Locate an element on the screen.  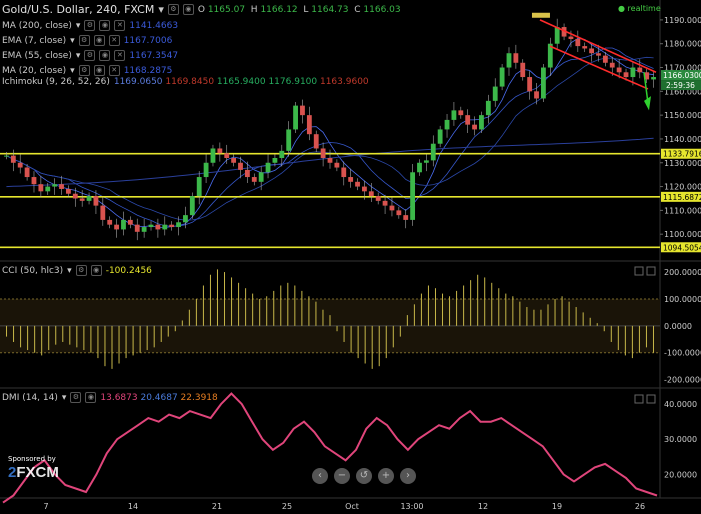
channel-upper-line is located at coordinates (598, 46).